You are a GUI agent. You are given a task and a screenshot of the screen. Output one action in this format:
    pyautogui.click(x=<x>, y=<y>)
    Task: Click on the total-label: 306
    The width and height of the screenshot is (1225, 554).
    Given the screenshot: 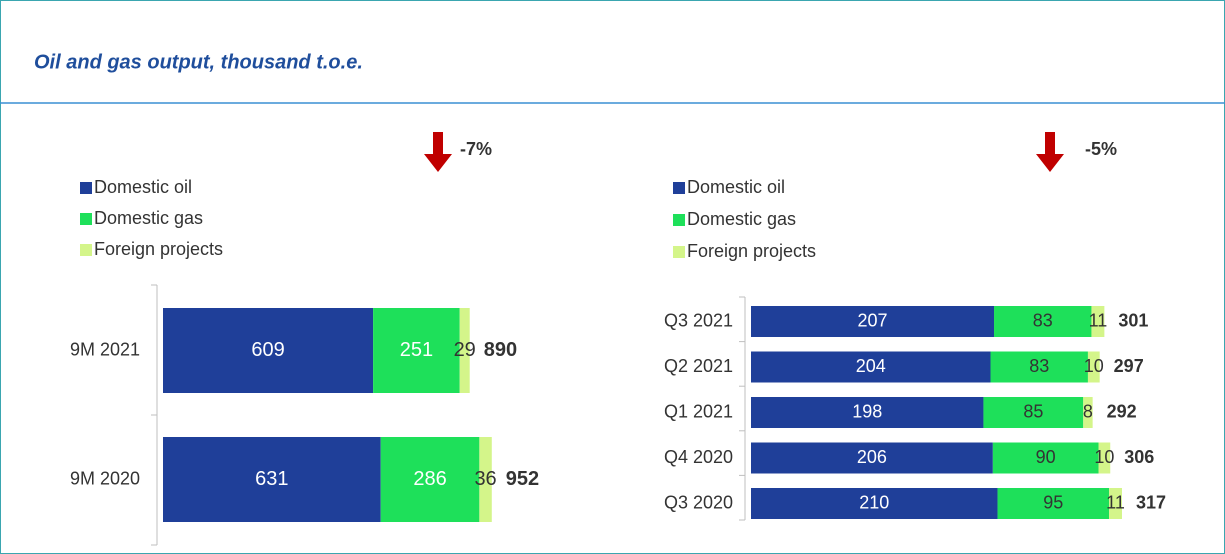 What is the action you would take?
    pyautogui.click(x=1139, y=457)
    